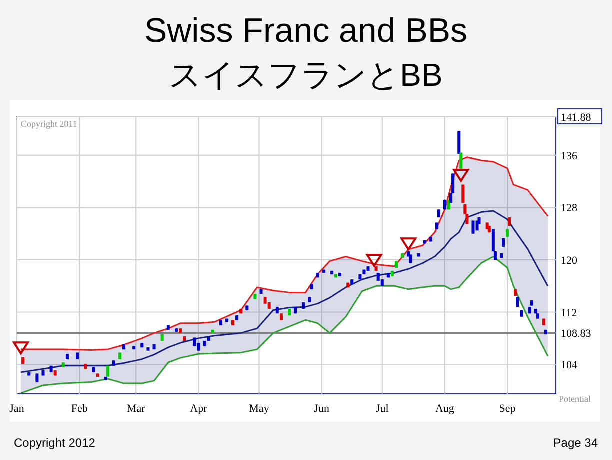  I want to click on x-tick-label: May, so click(259, 409).